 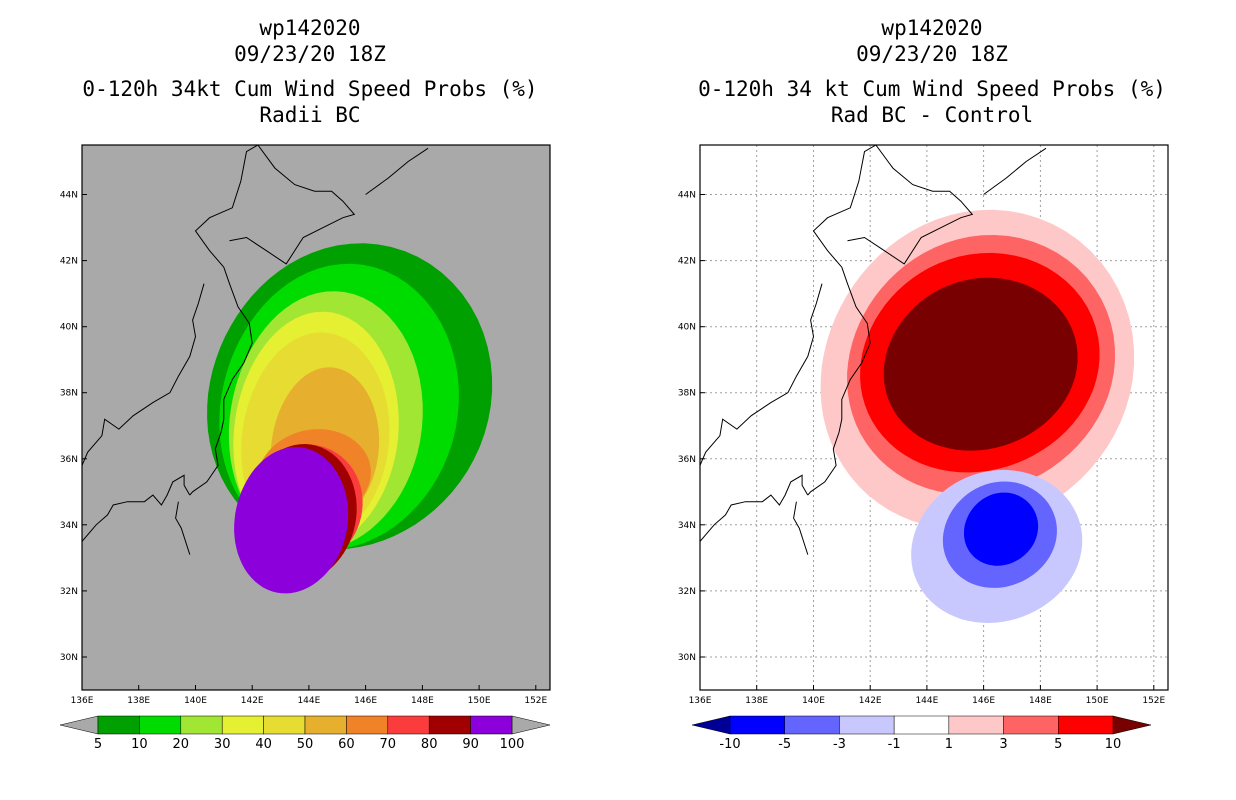 I want to click on left-storm-id: wp142020, so click(x=310, y=28).